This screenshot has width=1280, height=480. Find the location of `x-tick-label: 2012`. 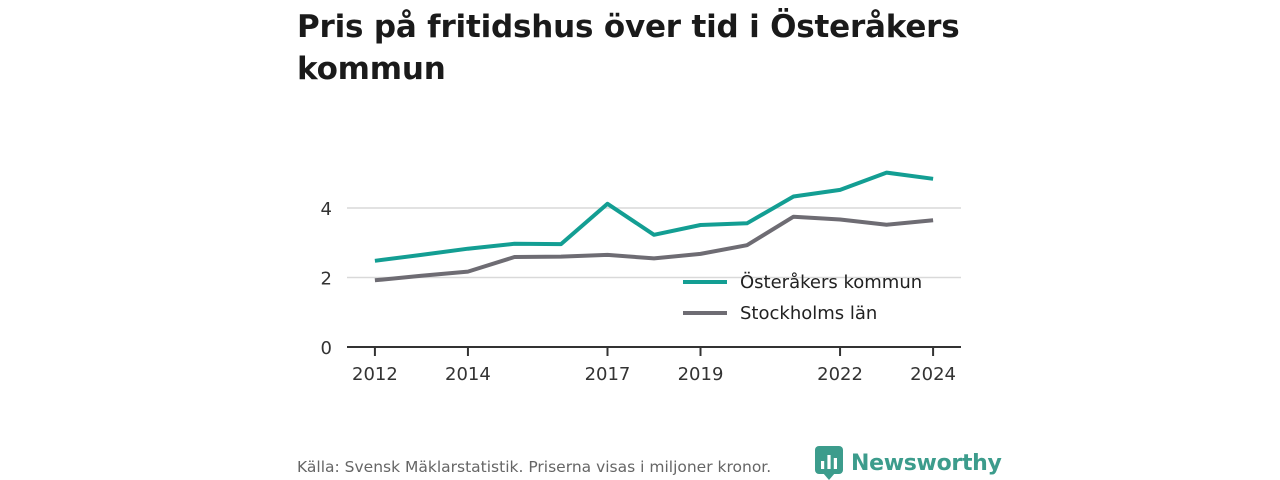

x-tick-label: 2012 is located at coordinates (375, 374).